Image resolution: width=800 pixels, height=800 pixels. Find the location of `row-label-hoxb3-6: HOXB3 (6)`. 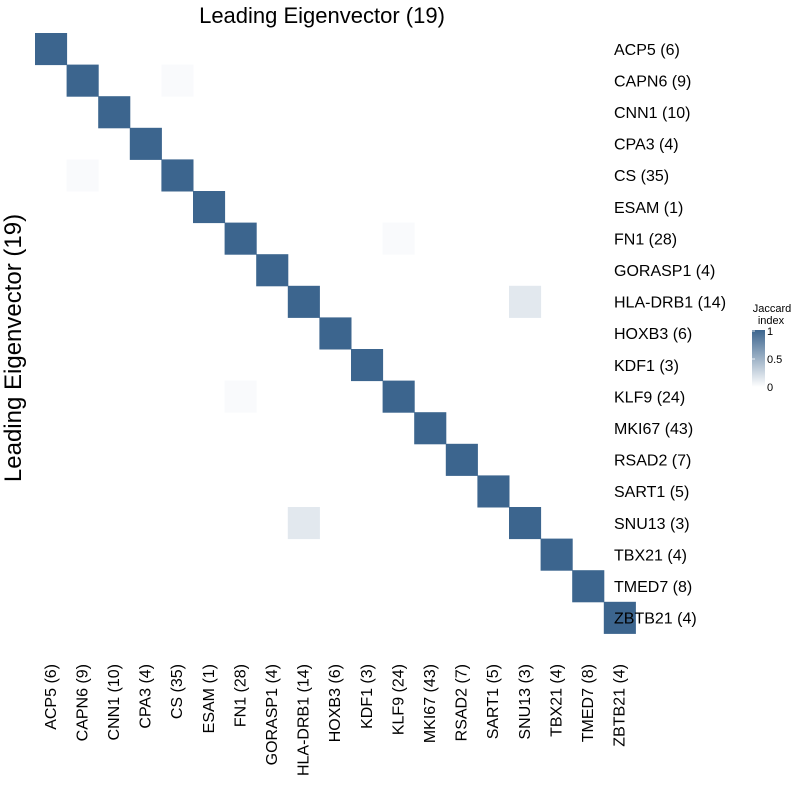

row-label-hoxb3-6: HOXB3 (6) is located at coordinates (653, 334).